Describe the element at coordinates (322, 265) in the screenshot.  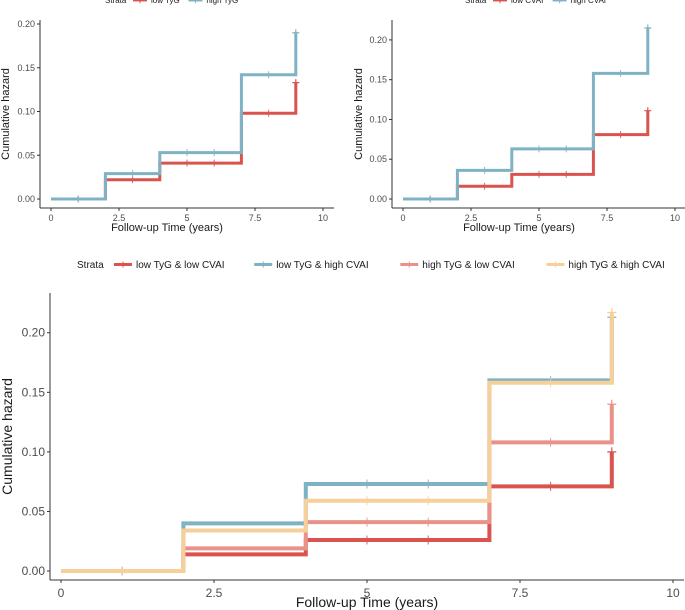
I see `legend-label: low TyG & high CVAI` at that location.